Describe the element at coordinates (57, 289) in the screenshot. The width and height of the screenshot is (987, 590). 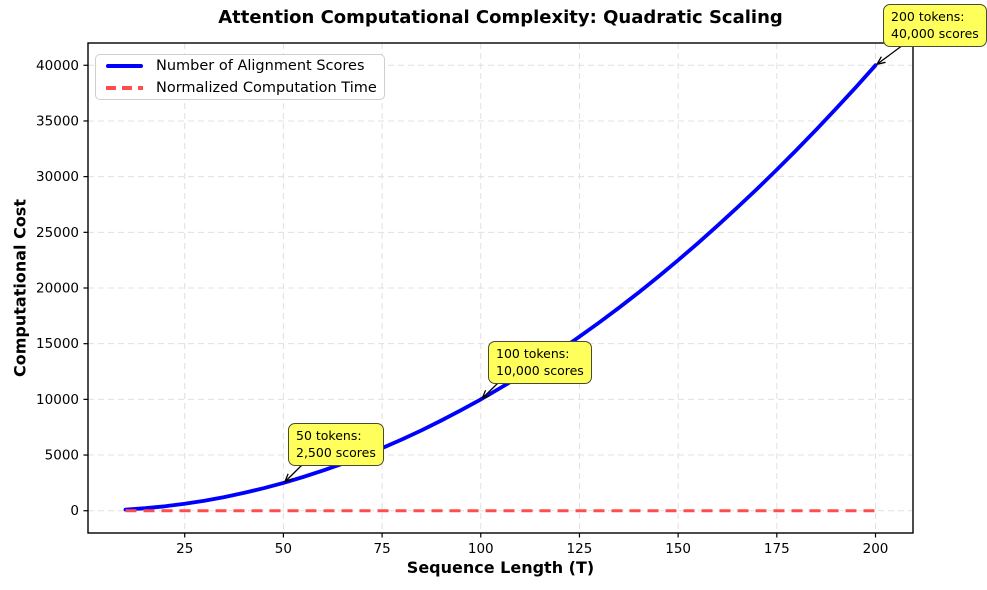
I see `y-tick-label: 20000` at that location.